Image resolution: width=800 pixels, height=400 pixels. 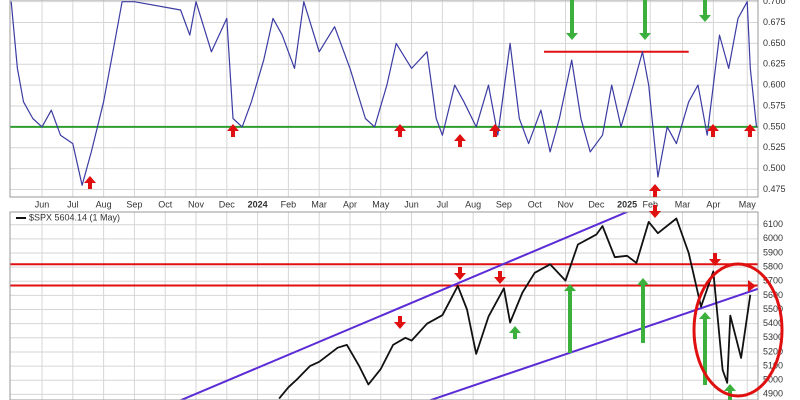 I want to click on y-tick-label: 5300, so click(x=773, y=337).